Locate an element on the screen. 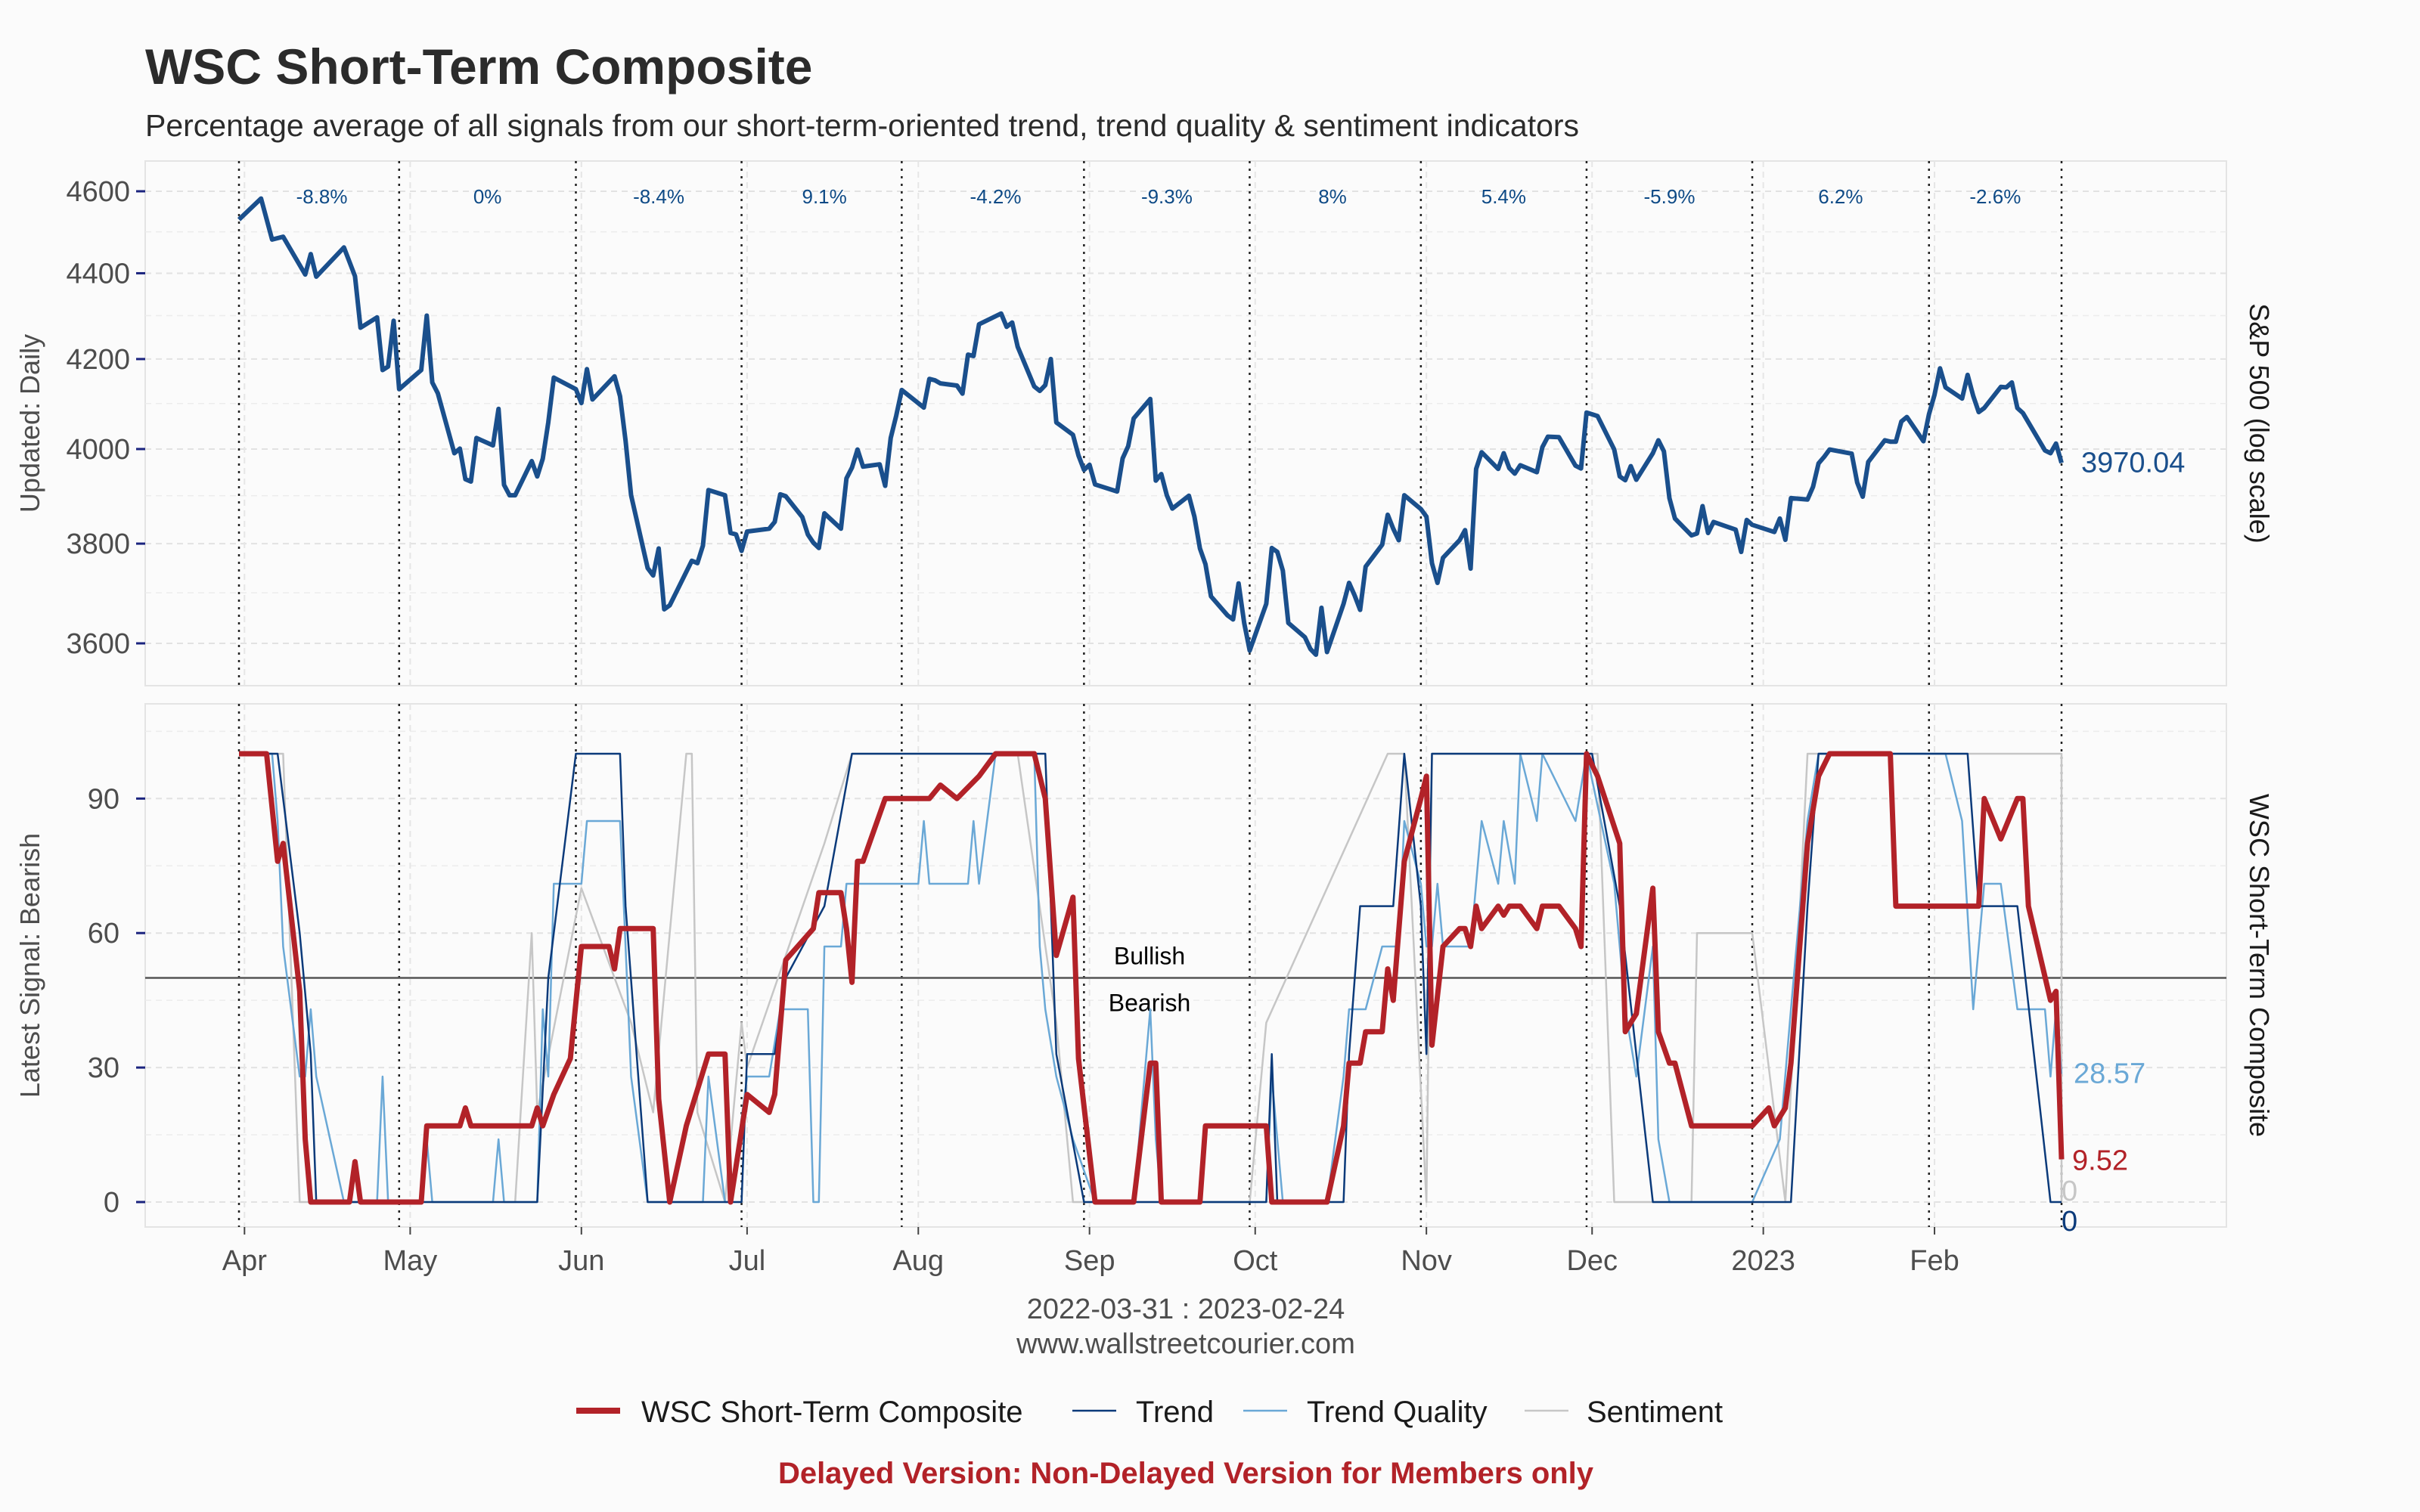 The height and width of the screenshot is (1512, 2420). composite-y-ticks: 0 30 60 90 is located at coordinates (116, 1001).